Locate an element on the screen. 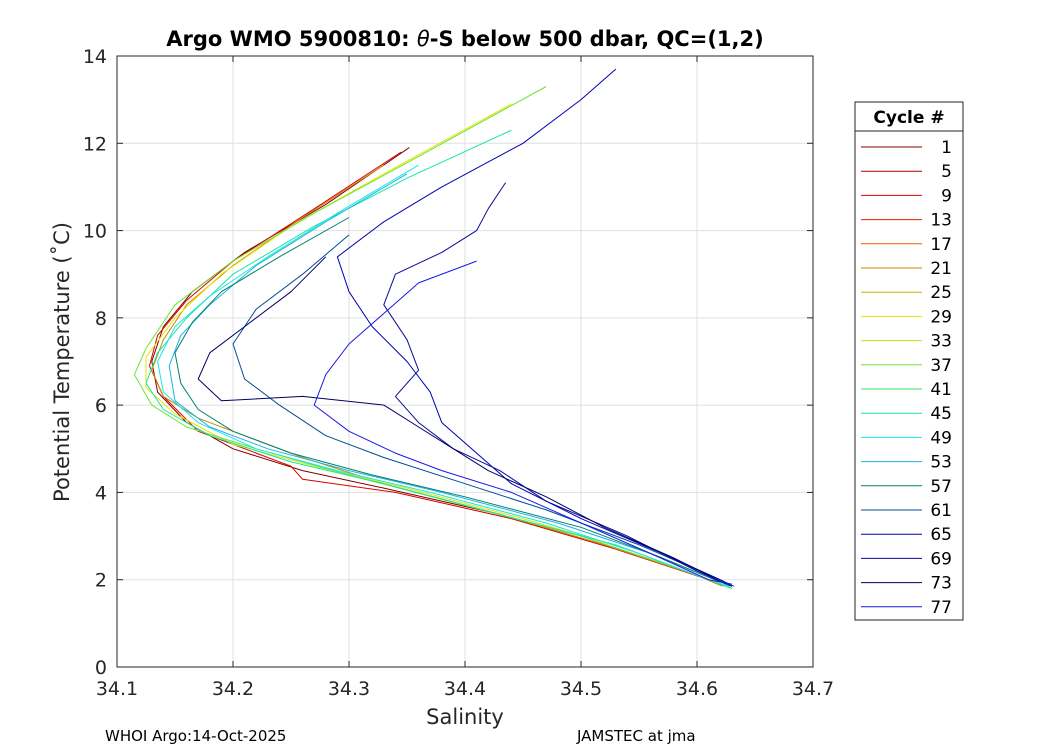 The height and width of the screenshot is (750, 1050). y-tick-label: 0 is located at coordinates (101, 668).